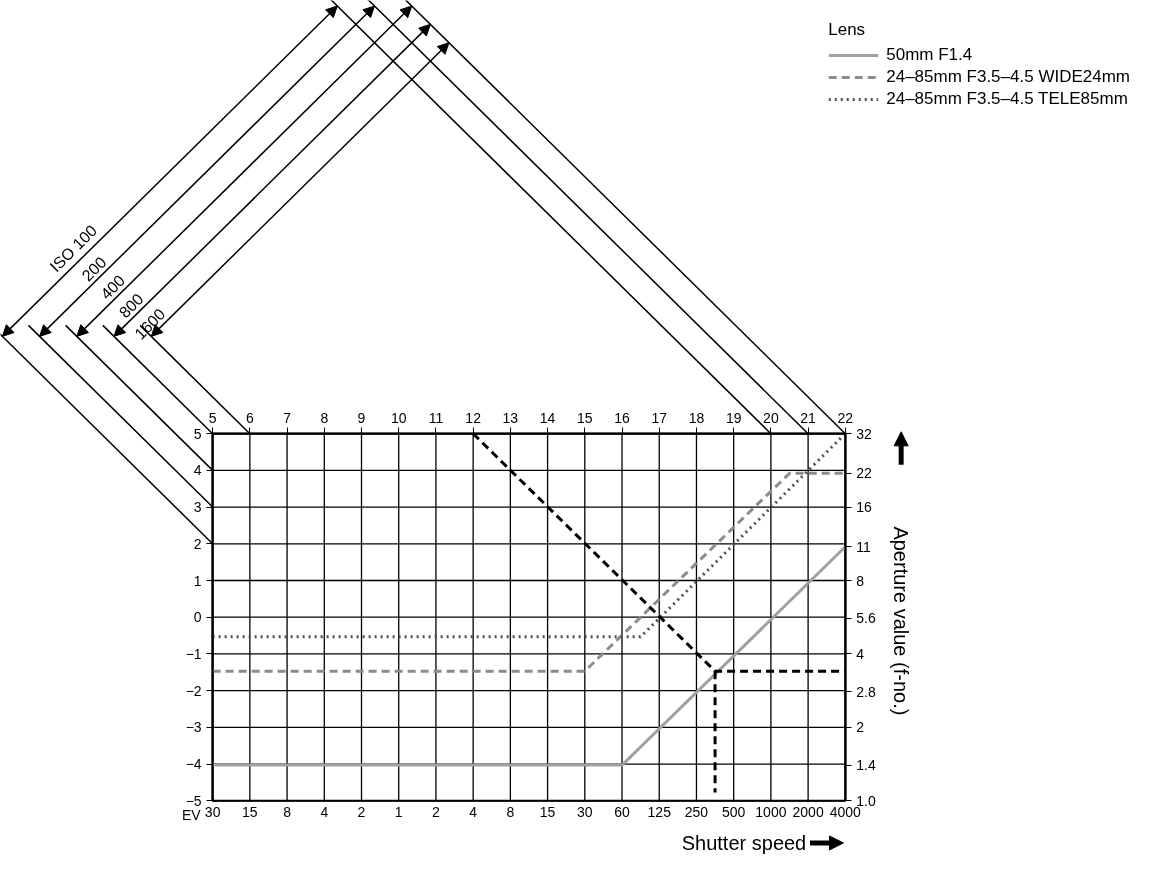 This screenshot has width=1160, height=882. What do you see at coordinates (864, 473) in the screenshot?
I see `y2-tick-label: 22` at bounding box center [864, 473].